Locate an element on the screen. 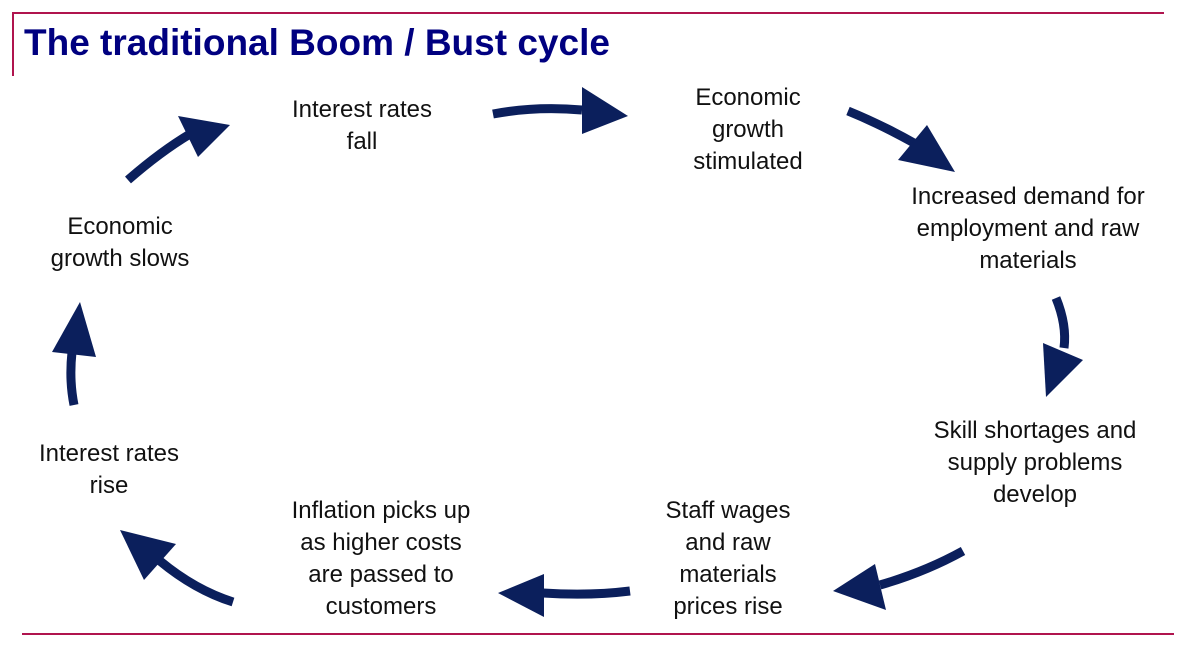 Image resolution: width=1195 pixels, height=645 pixels. bottom-rule is located at coordinates (598, 634).